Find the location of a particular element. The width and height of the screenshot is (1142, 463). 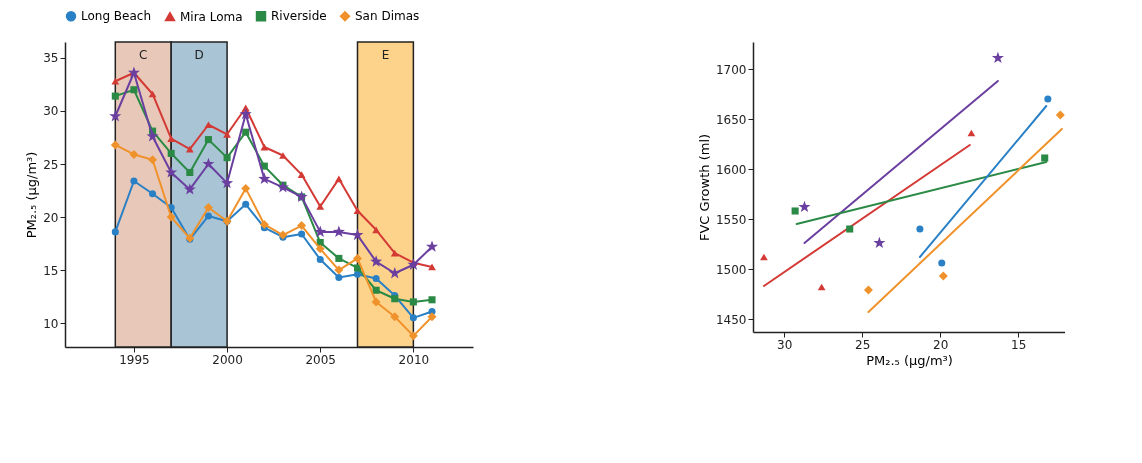

x-axis-title: PM₂.₅ (μg/m³) is located at coordinates (909, 360).